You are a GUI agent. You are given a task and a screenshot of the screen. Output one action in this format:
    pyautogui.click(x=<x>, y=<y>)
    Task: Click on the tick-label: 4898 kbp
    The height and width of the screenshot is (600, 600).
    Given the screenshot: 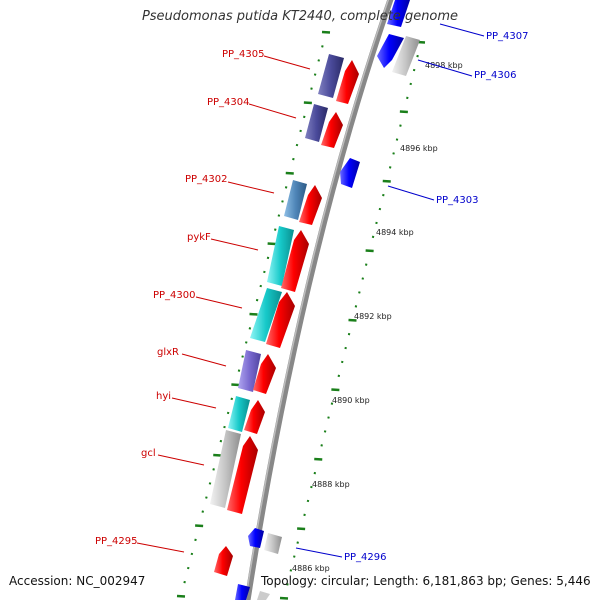 What is the action you would take?
    pyautogui.click(x=444, y=65)
    